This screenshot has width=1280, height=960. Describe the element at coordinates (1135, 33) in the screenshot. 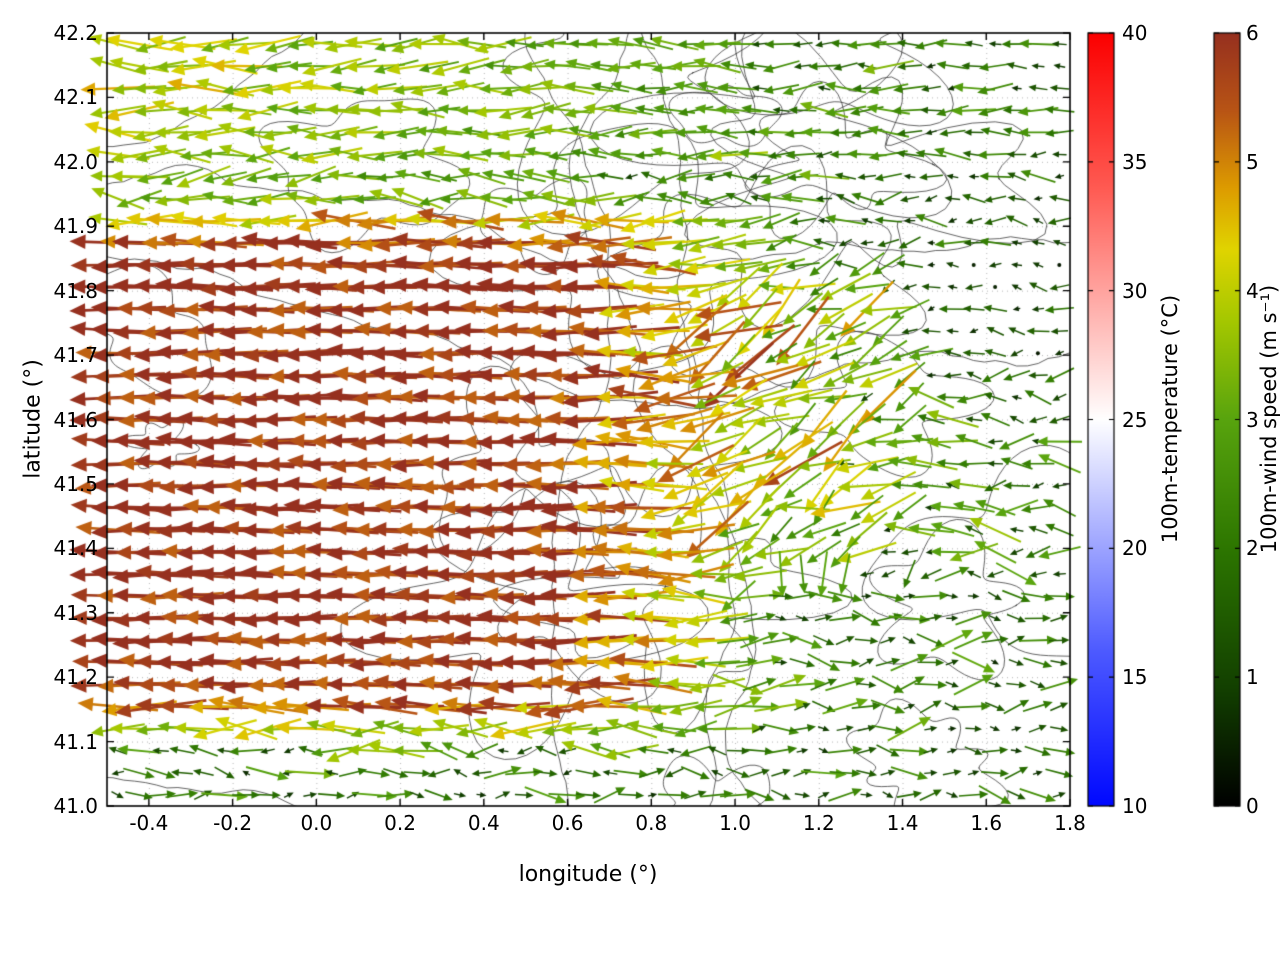

I see `temperature-cb-tick-label: 40` at that location.